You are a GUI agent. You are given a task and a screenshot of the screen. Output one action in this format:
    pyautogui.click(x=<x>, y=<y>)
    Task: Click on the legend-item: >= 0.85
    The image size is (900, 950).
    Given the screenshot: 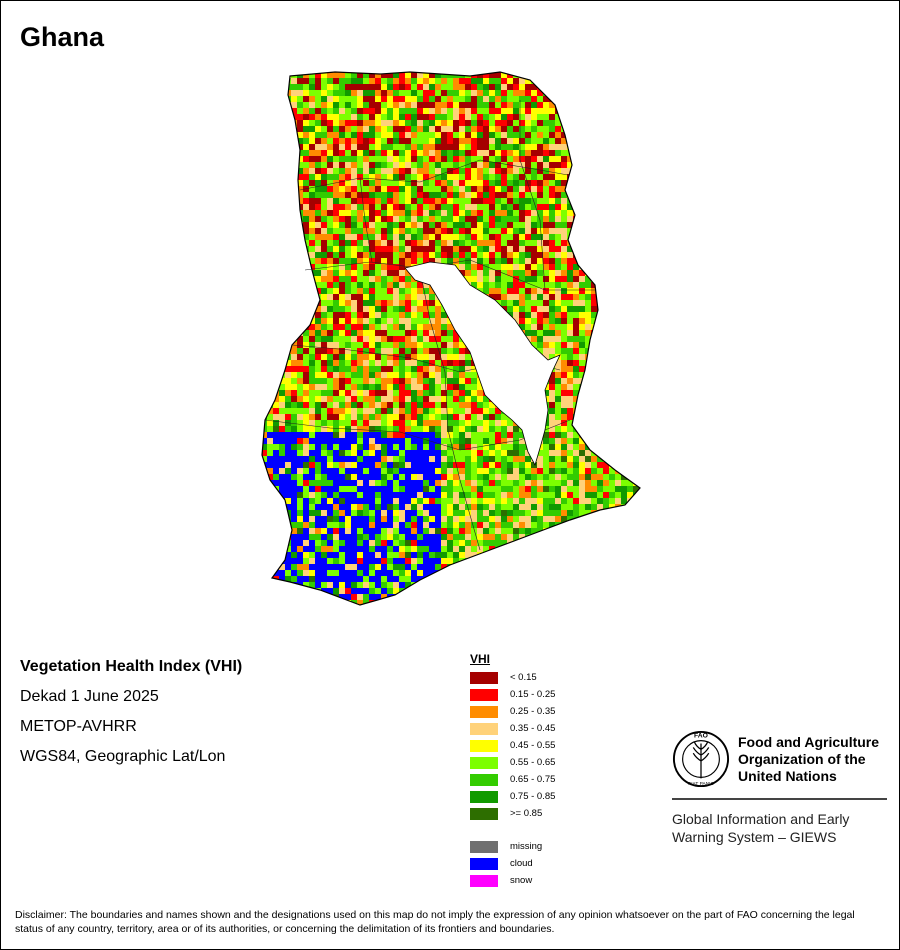 What is the action you would take?
    pyautogui.click(x=530, y=813)
    